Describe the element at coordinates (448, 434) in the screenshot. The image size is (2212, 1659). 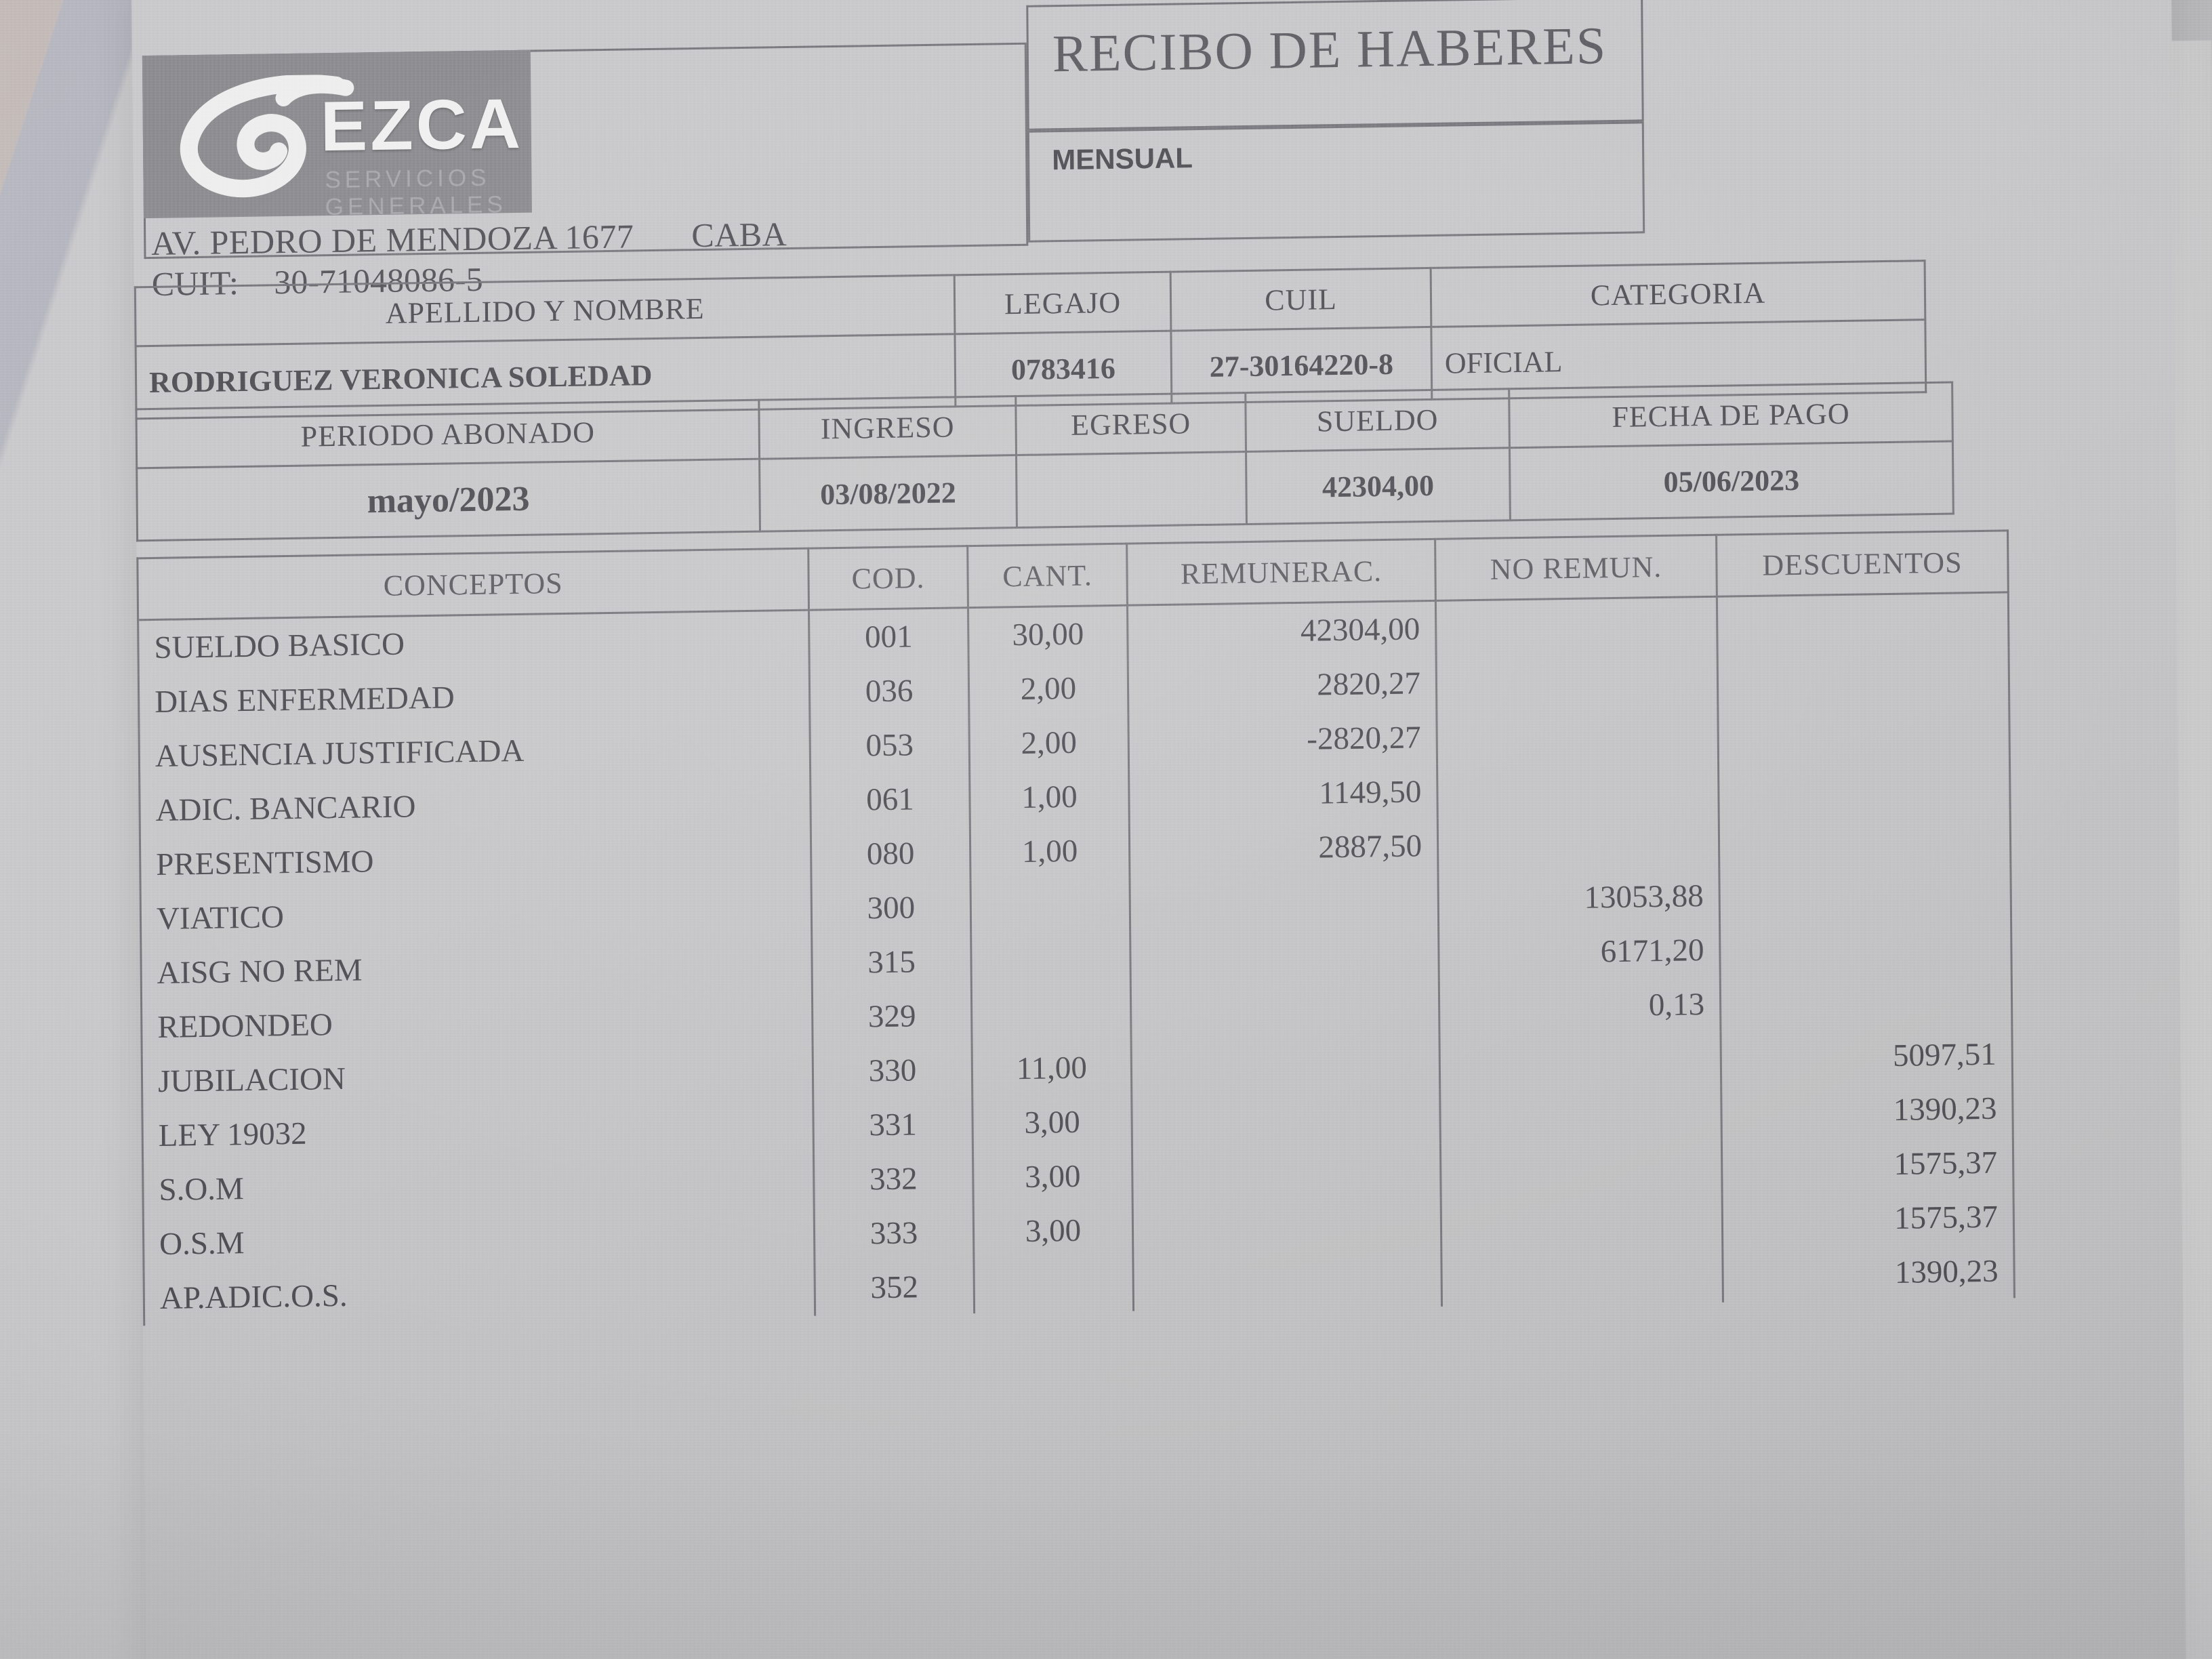
I see `col-header-periodo-abonado: PERIODO ABONADO` at that location.